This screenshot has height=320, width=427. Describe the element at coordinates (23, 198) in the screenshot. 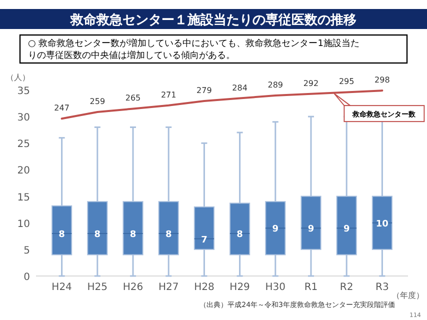

I see `y-tick-label: 15` at that location.